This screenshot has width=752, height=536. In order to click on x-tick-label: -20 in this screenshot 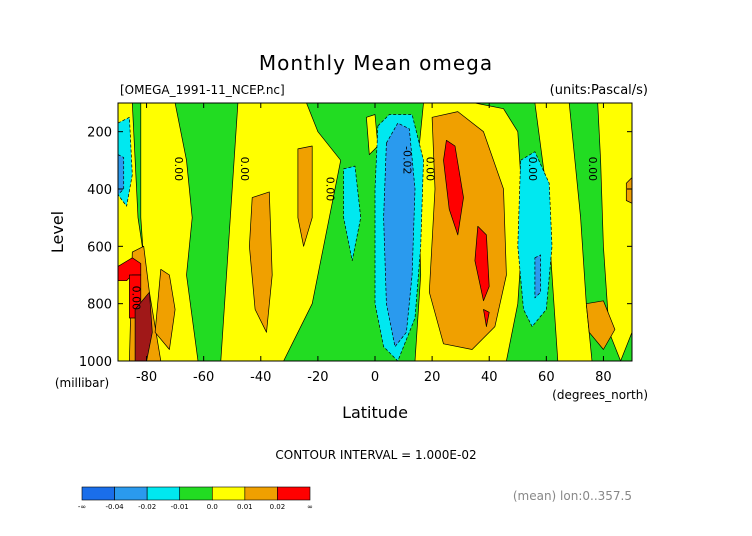, I will do `click(317, 377)`.